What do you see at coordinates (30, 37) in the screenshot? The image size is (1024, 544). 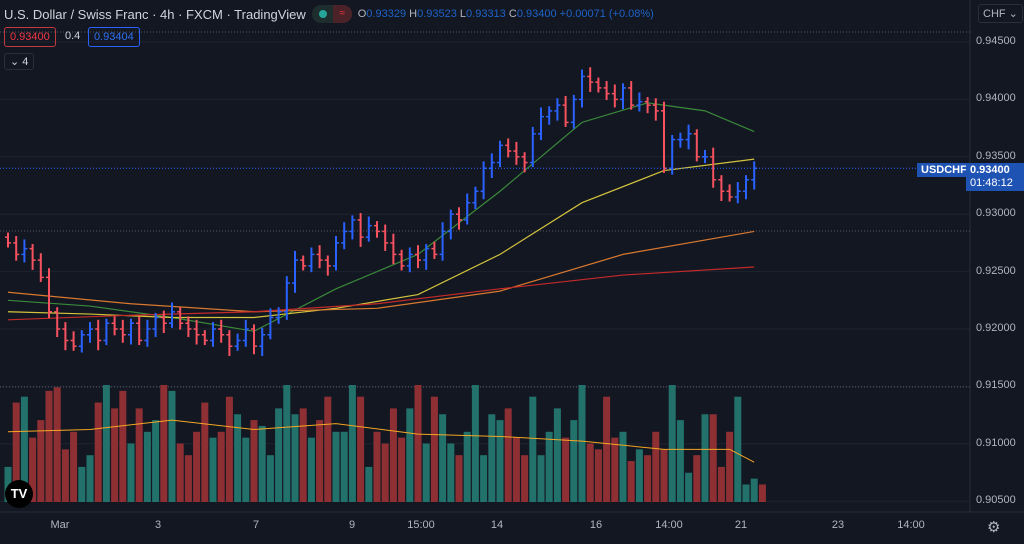 I see `sell-button: 0.93400` at bounding box center [30, 37].